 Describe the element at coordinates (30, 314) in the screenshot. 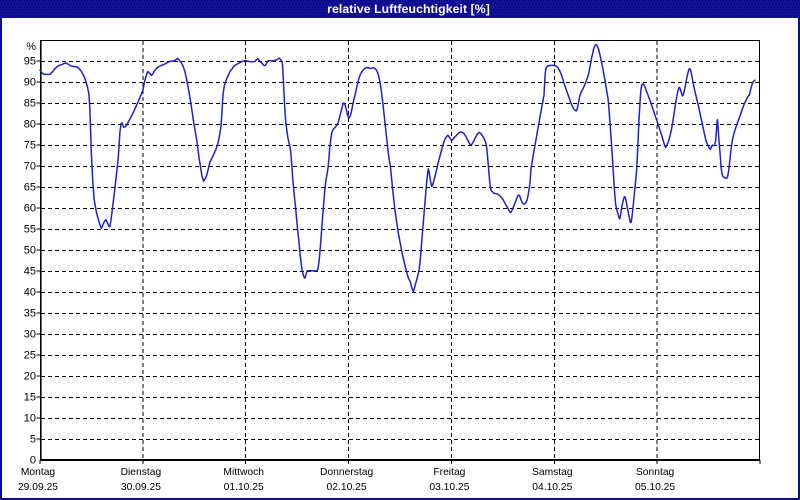

I see `svg-text: 35` at that location.